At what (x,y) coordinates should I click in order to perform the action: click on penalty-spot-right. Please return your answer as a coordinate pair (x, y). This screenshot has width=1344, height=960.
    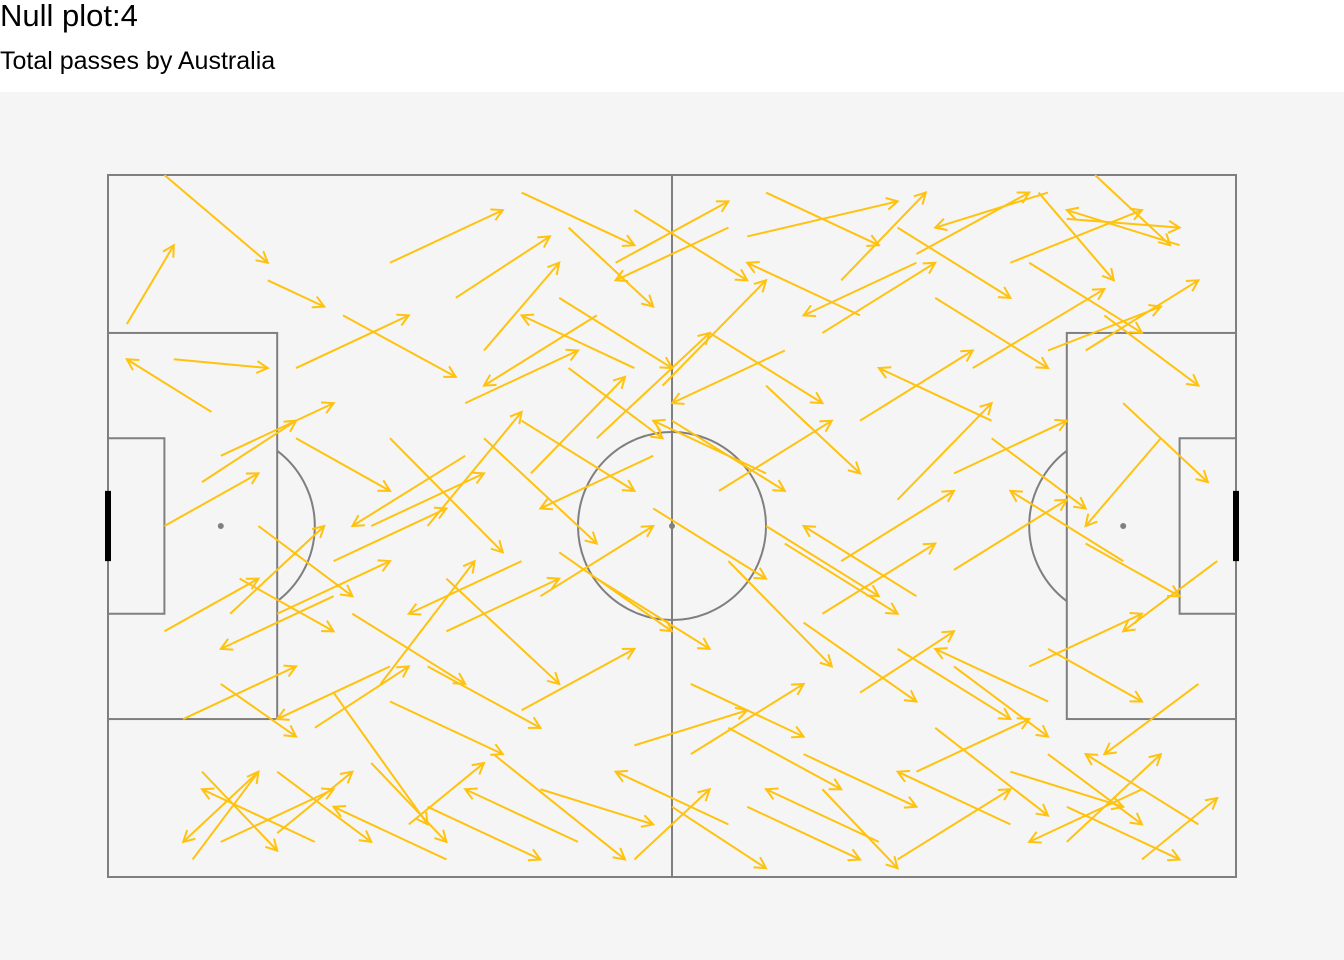
    Looking at the image, I should click on (1123, 526).